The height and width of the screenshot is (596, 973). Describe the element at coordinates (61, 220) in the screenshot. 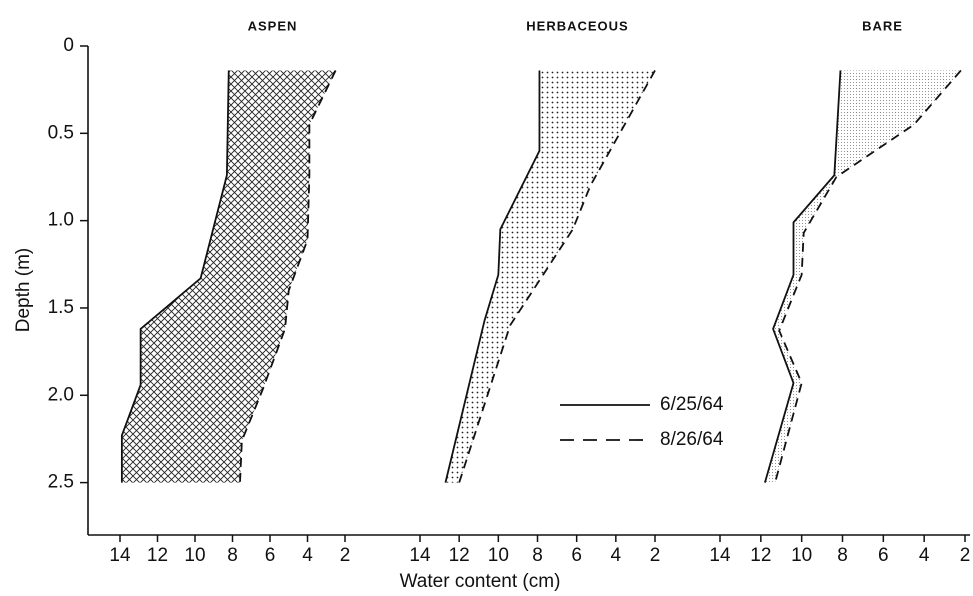

I see `y-tick-label: 1.0` at that location.